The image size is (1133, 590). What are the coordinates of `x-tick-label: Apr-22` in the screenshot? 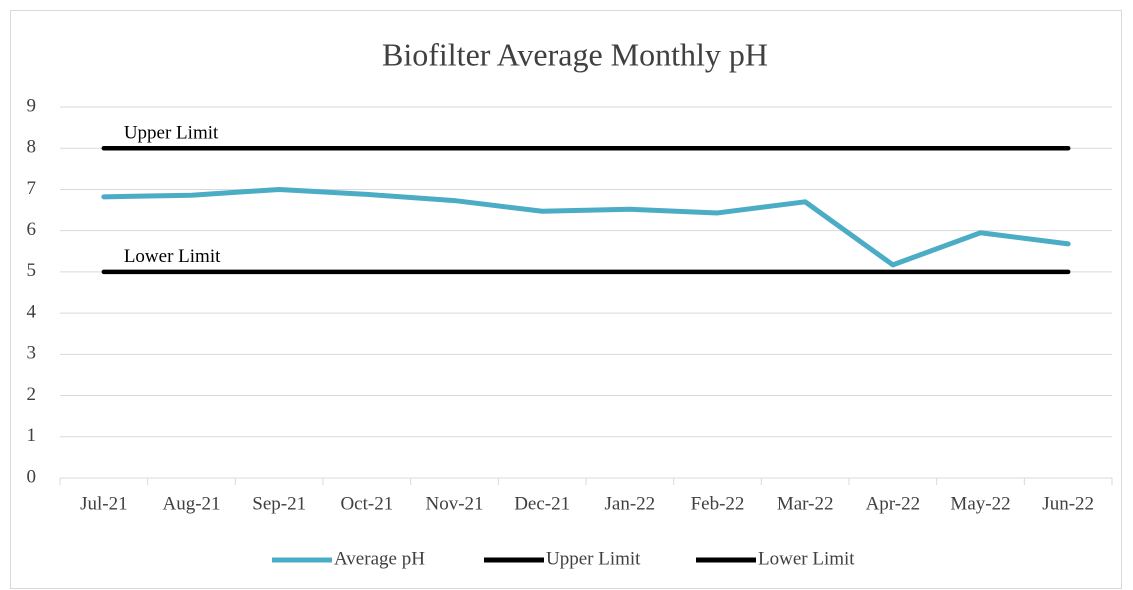 It's located at (893, 503).